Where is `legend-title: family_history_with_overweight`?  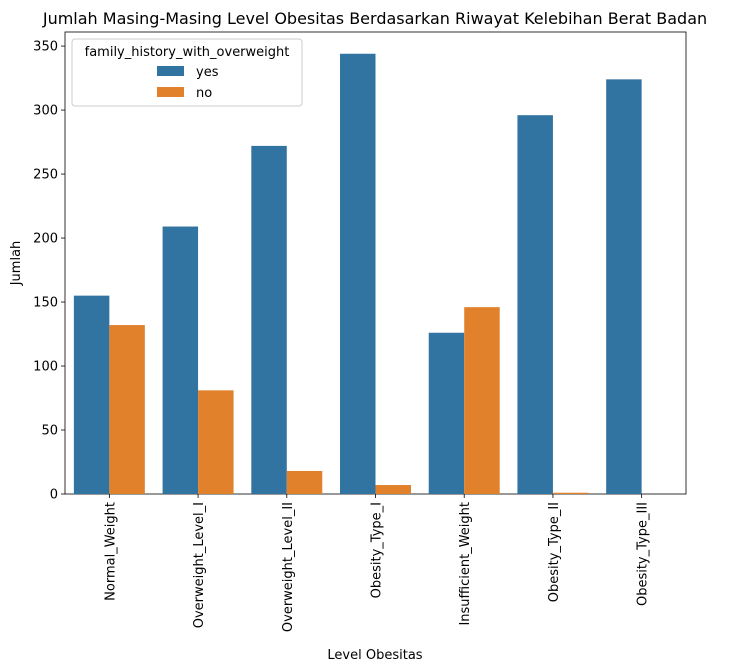
legend-title: family_history_with_overweight is located at coordinates (187, 52).